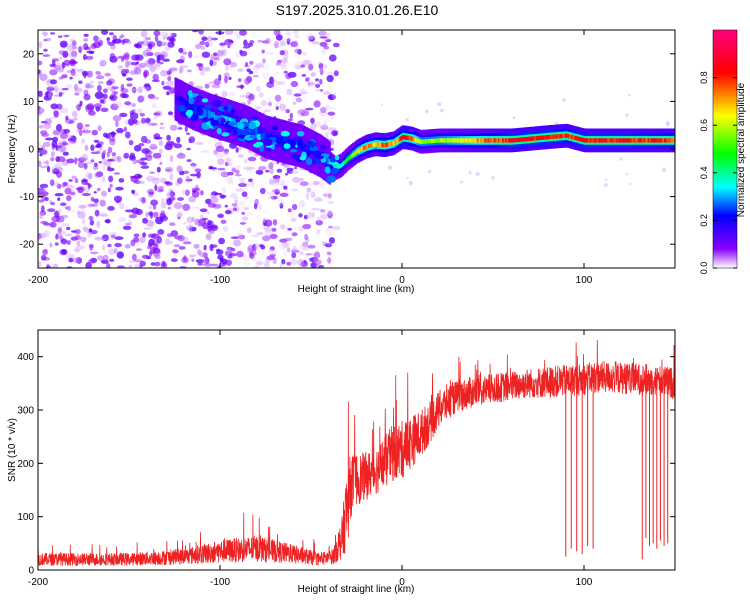 This screenshot has width=750, height=600. Describe the element at coordinates (29, 102) in the screenshot. I see `y-tick-label: 10` at that location.